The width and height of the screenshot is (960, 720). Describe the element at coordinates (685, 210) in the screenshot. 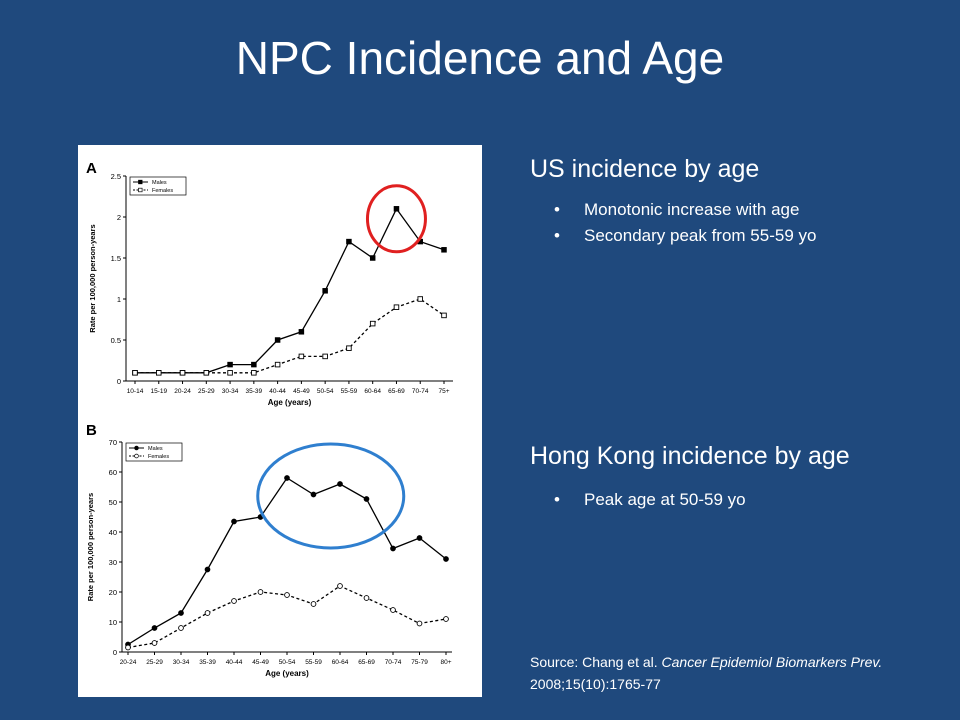

I see `us-bullet-1: Monotonic increase with age` at that location.